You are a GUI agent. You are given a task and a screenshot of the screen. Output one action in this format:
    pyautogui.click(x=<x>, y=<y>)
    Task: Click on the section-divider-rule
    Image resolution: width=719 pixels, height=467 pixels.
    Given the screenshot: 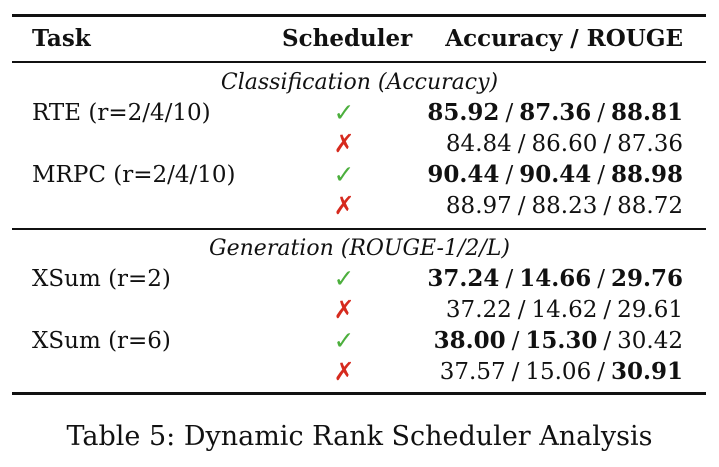 What is the action you would take?
    pyautogui.click(x=359, y=229)
    